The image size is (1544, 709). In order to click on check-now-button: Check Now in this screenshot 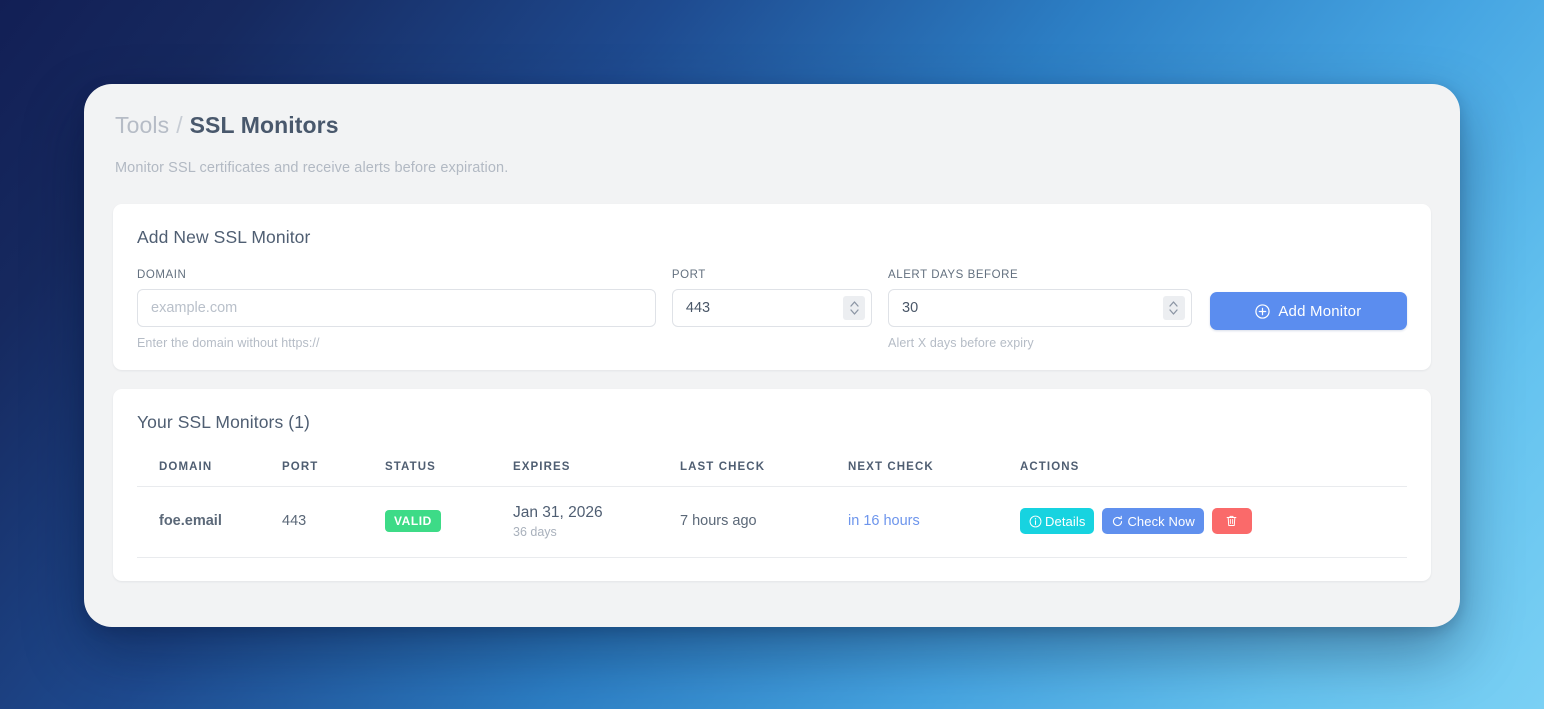, I will do `click(1153, 521)`.